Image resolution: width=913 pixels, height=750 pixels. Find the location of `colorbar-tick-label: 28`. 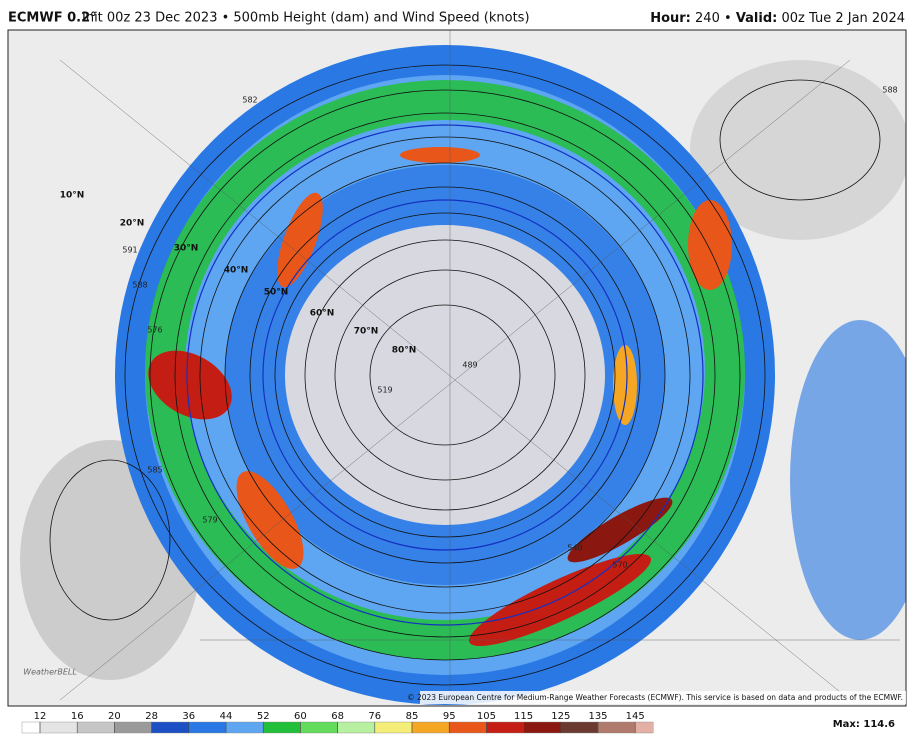

colorbar-tick-label: 28 is located at coordinates (151, 716).